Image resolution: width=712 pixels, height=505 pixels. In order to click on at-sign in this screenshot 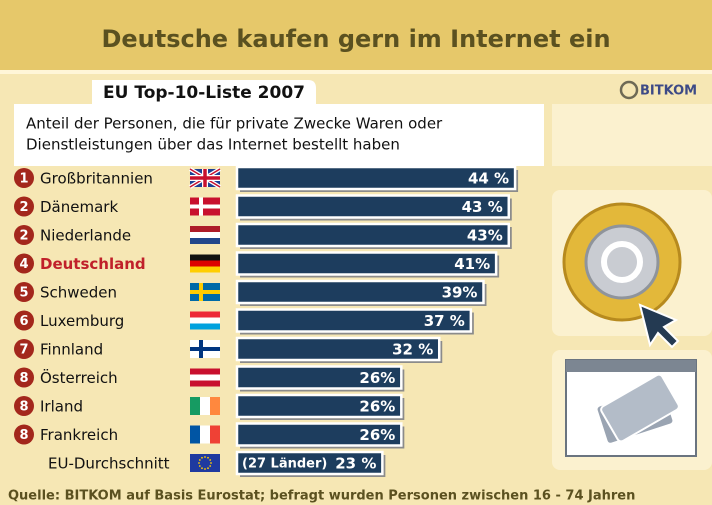, I will do `click(622, 262)`.